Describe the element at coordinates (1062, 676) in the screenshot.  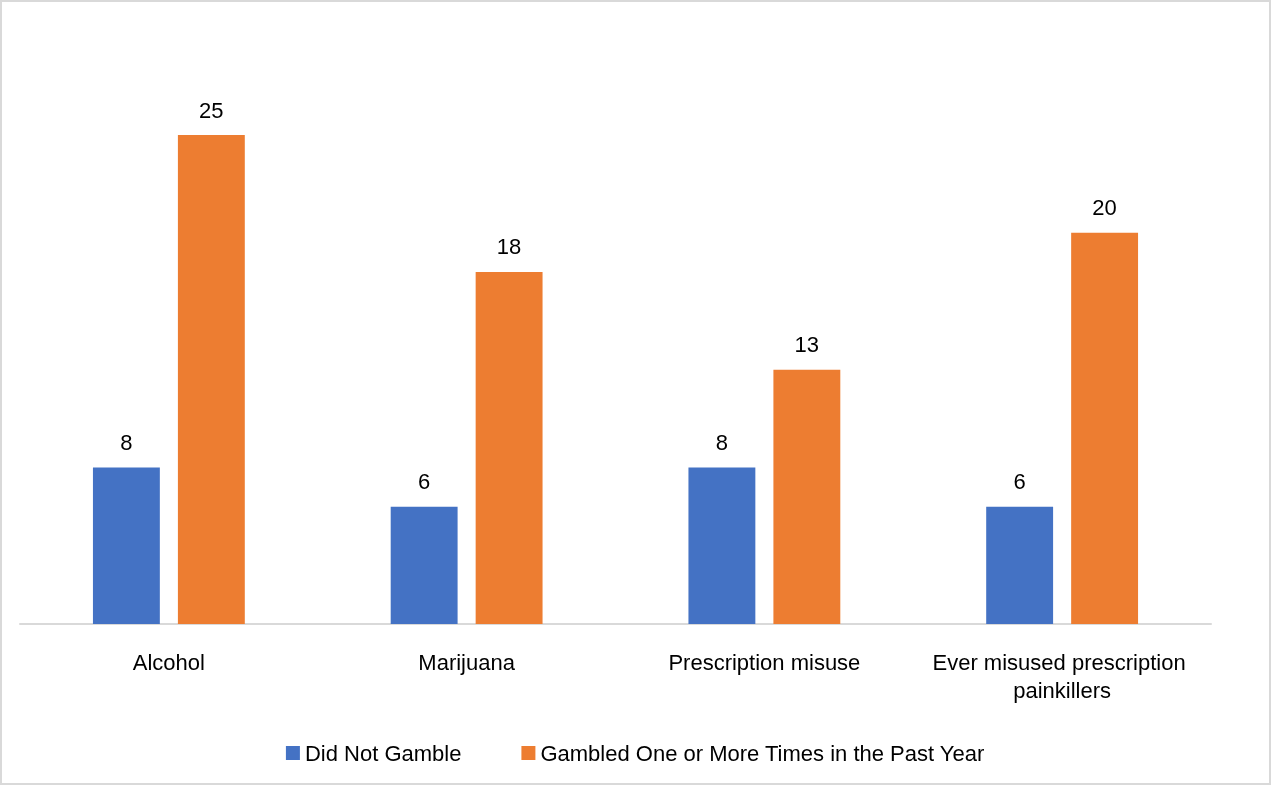
I see `x-tick-label: Ever misused prescription painkillers` at that location.